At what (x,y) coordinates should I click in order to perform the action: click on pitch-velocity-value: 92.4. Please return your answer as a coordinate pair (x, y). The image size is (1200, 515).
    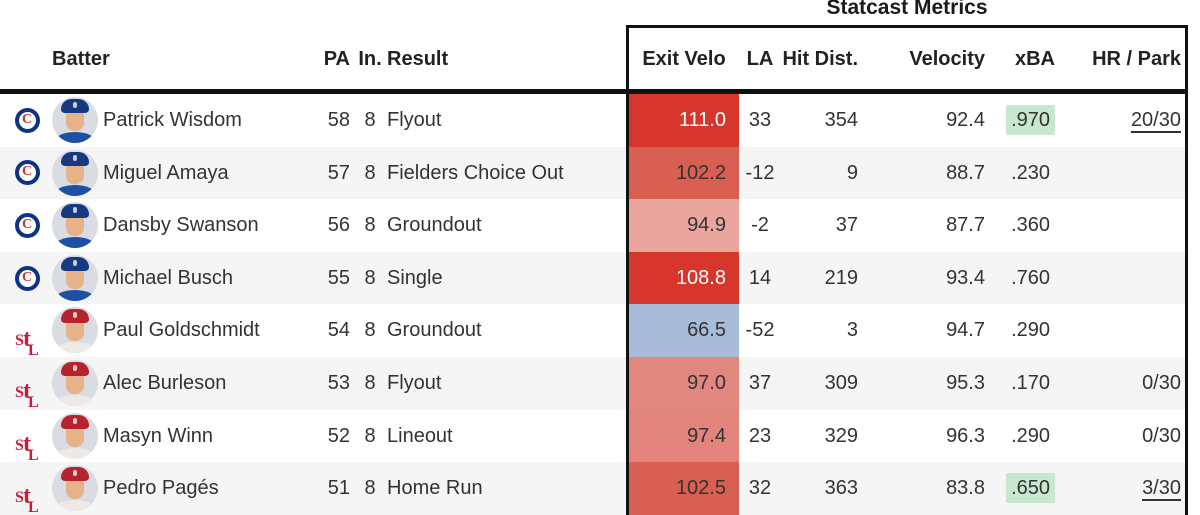
    Looking at the image, I should click on (965, 120).